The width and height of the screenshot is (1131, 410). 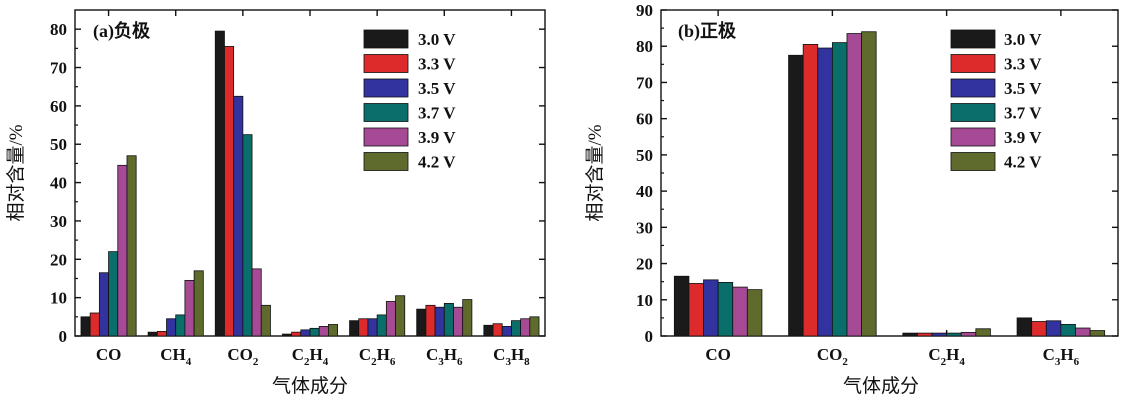 I want to click on legend-label: 4.2 V, so click(x=437, y=162).